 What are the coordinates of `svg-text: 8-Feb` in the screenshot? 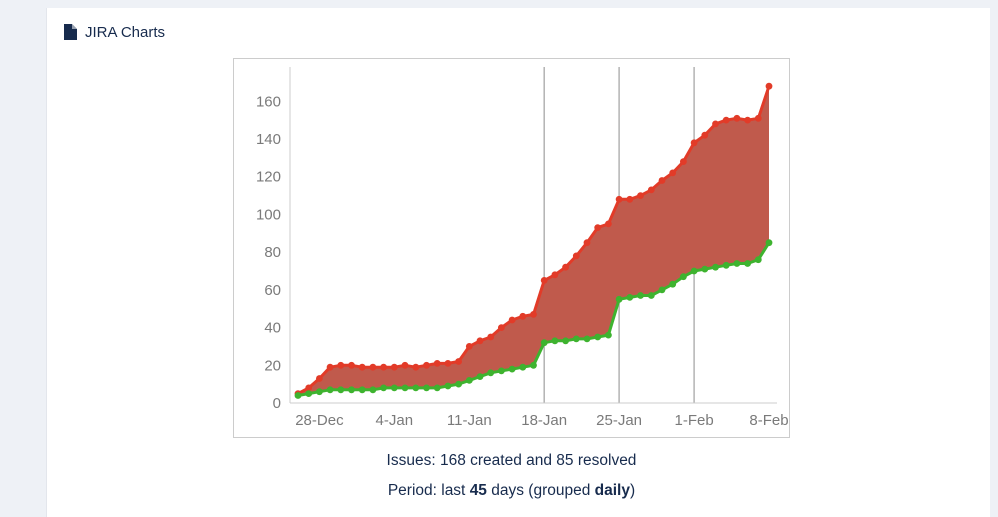 It's located at (768, 420).